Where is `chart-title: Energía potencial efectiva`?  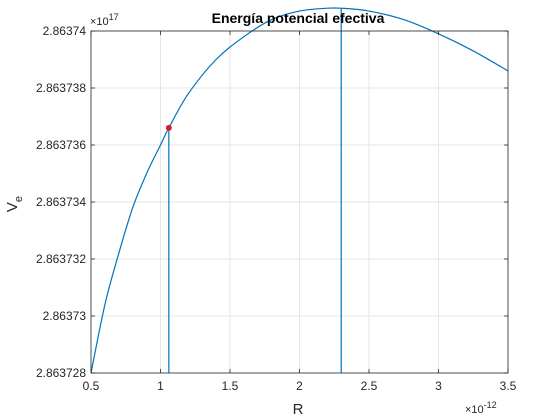
chart-title: Energía potencial efectiva is located at coordinates (298, 18).